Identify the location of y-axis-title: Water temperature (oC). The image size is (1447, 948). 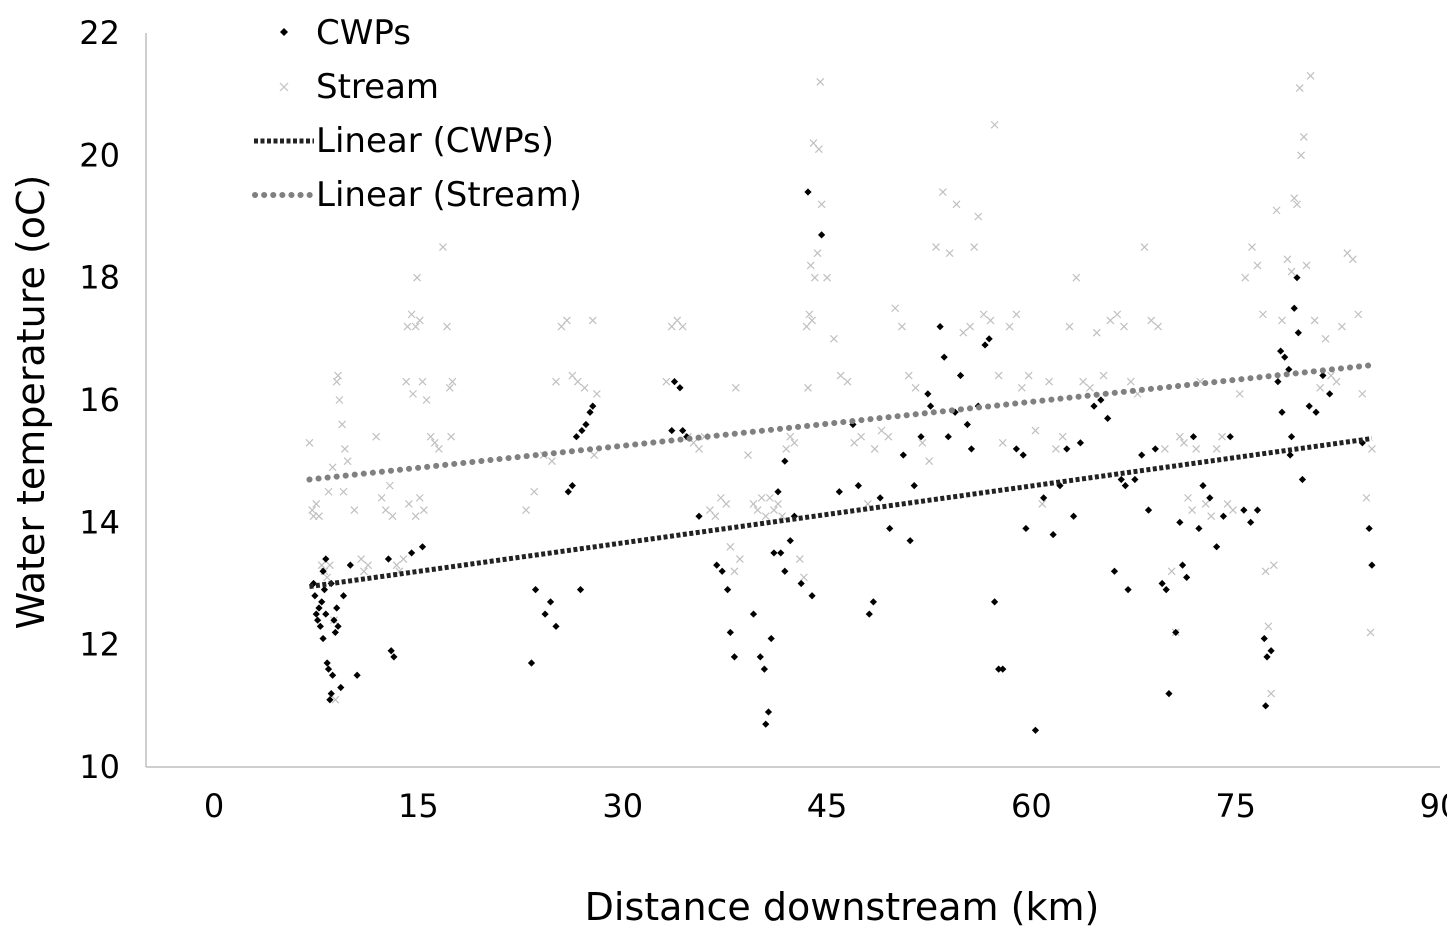
(31, 402).